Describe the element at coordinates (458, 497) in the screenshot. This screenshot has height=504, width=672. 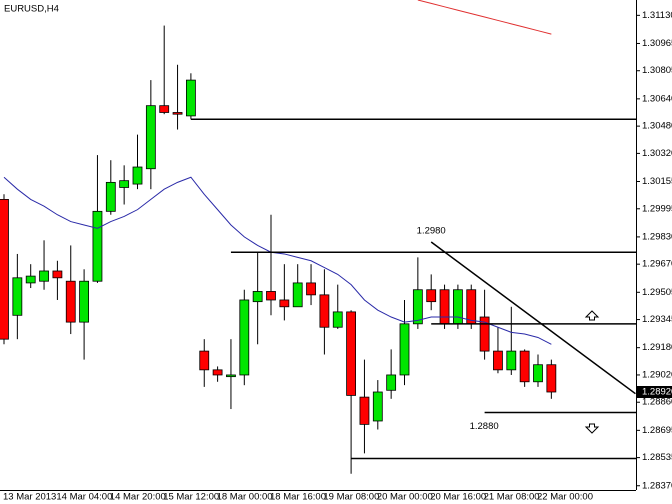
I see `x-tick-label: 20 Mar 16:00` at that location.